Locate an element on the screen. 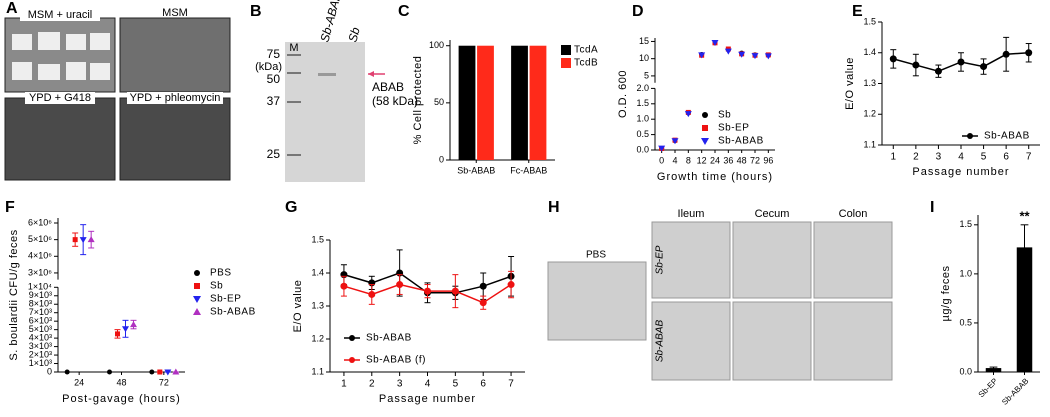 This screenshot has width=1050, height=417. x-tick-label: 24 is located at coordinates (79, 382).